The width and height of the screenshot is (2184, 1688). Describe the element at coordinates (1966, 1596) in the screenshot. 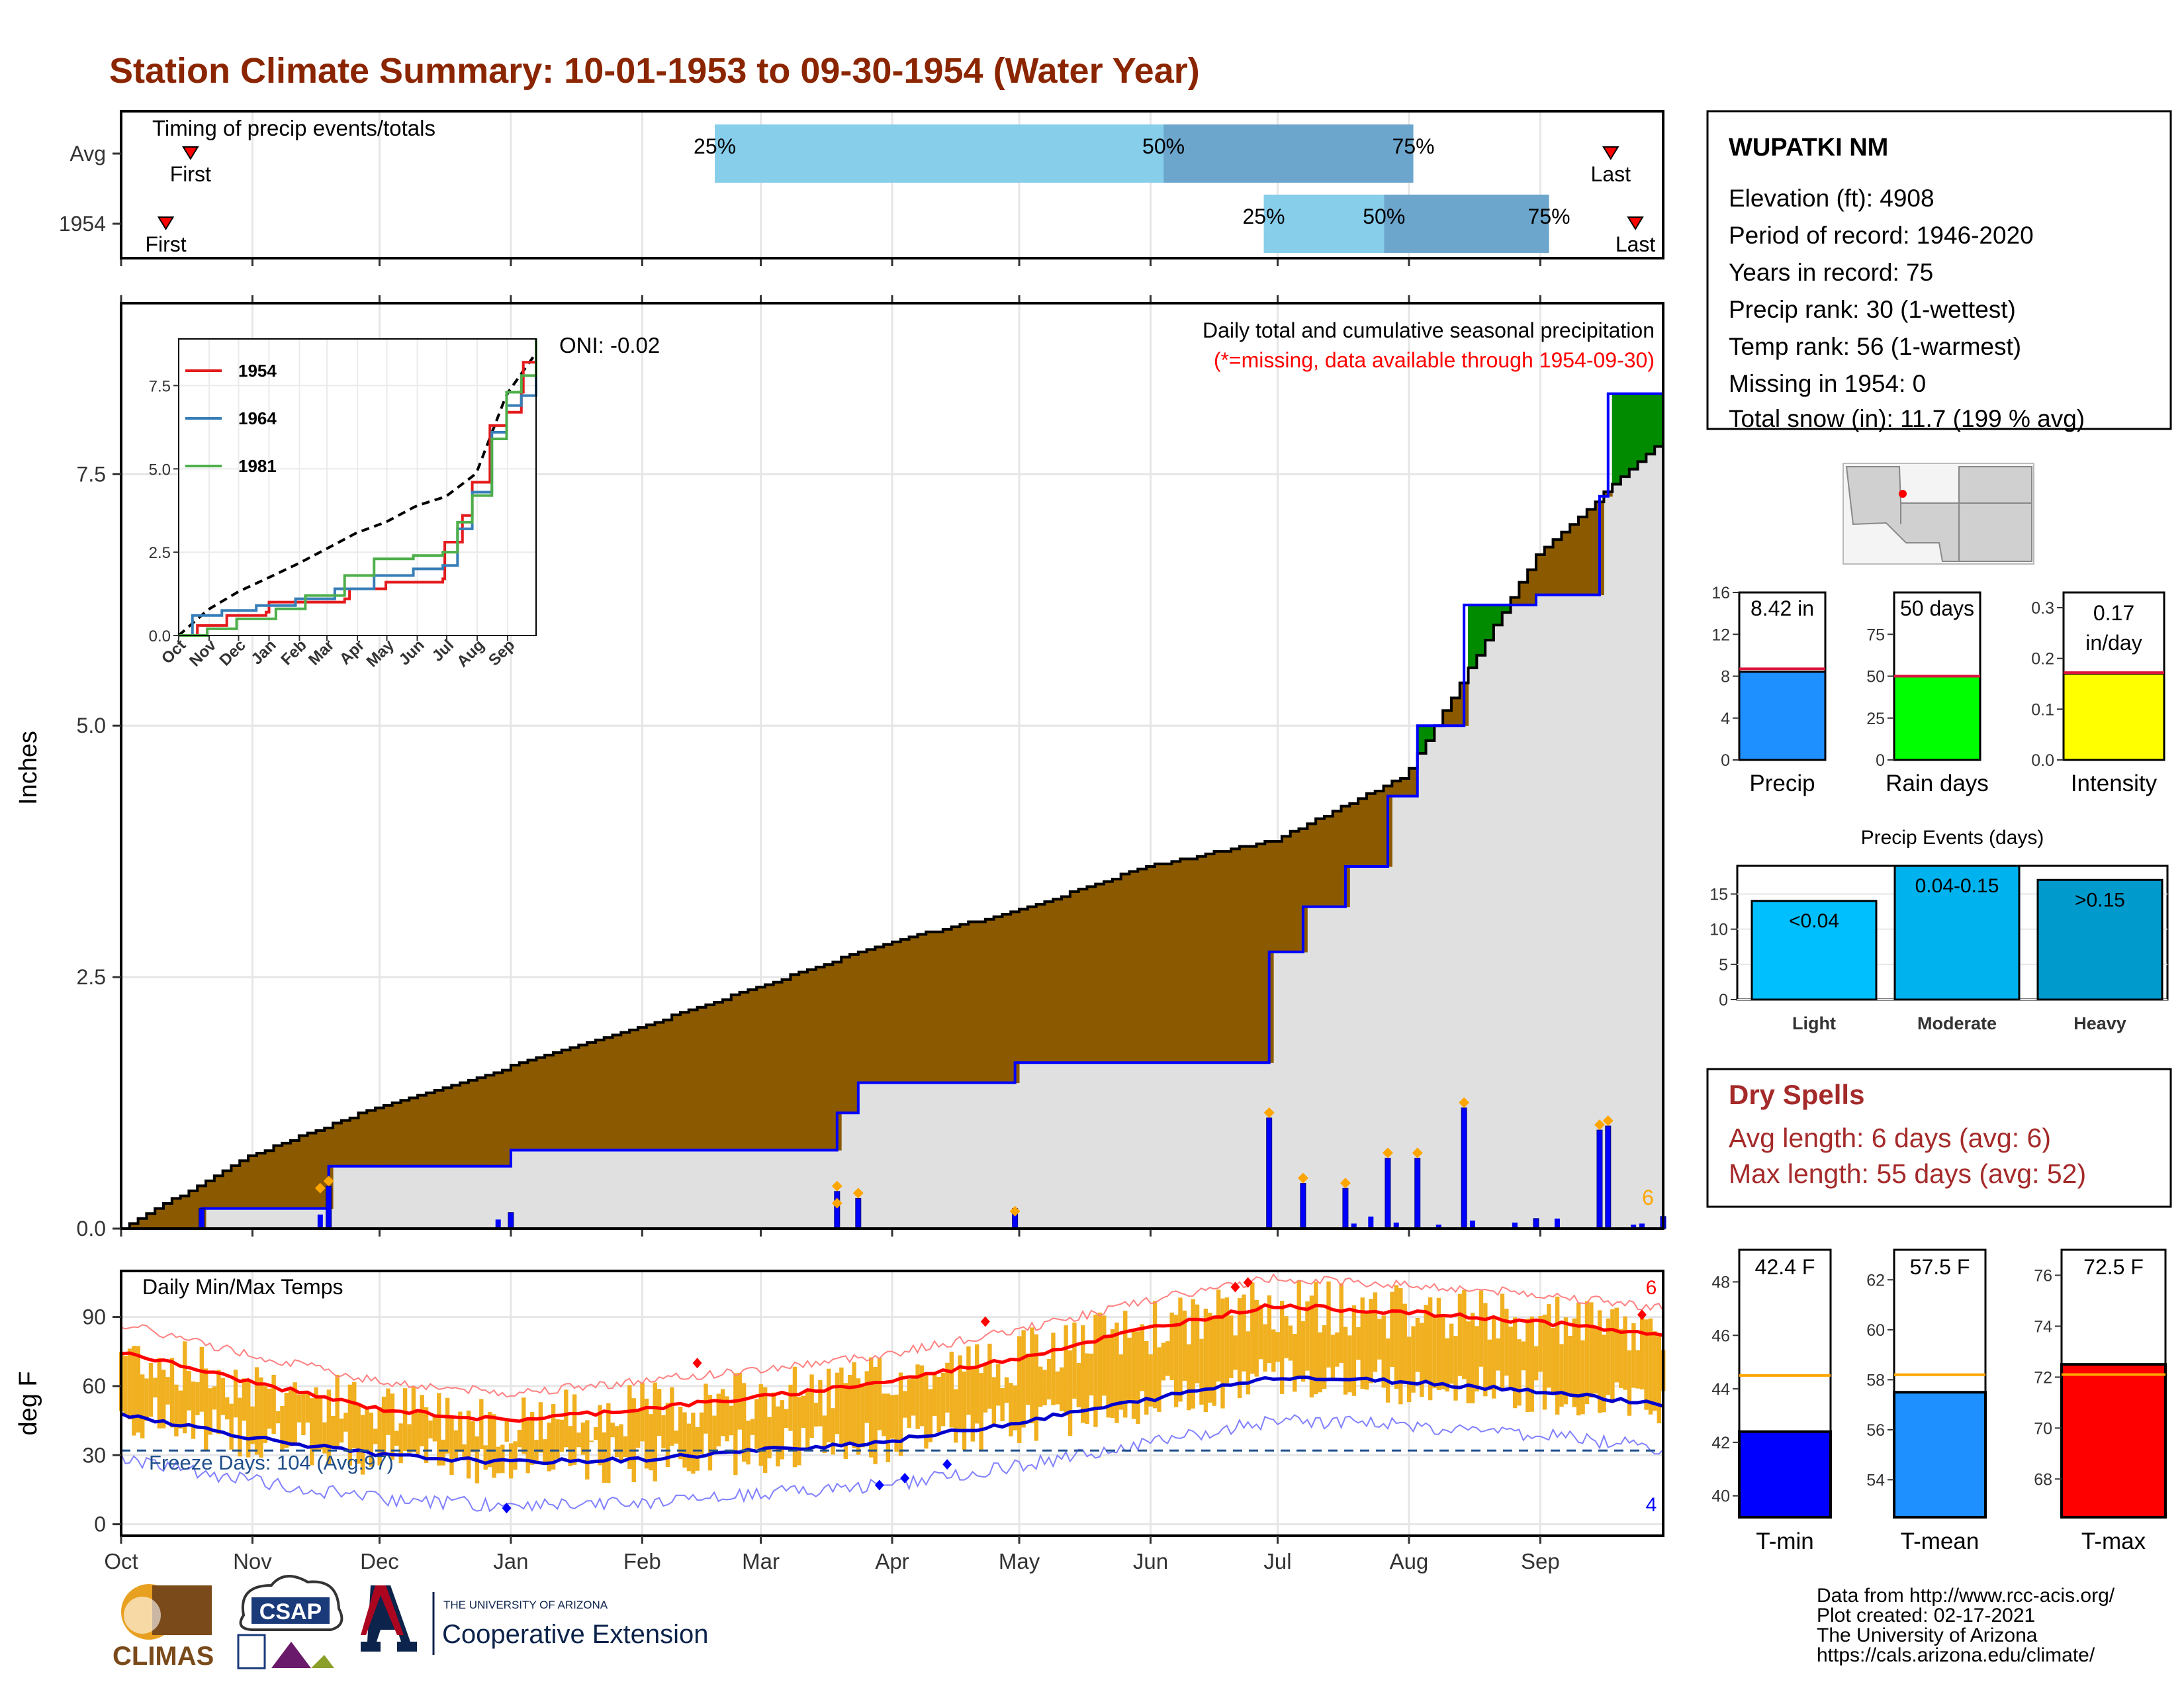

I see `credit-line-1: Data from http://www.rcc-acis.org/` at that location.